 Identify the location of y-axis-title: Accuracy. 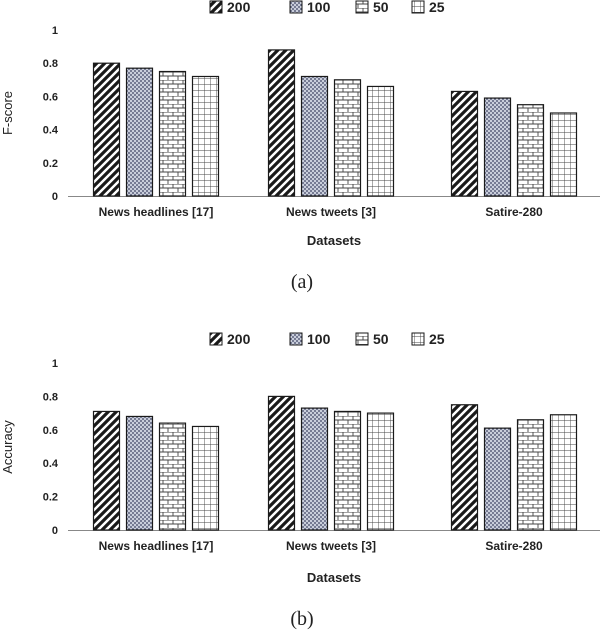
(7, 447).